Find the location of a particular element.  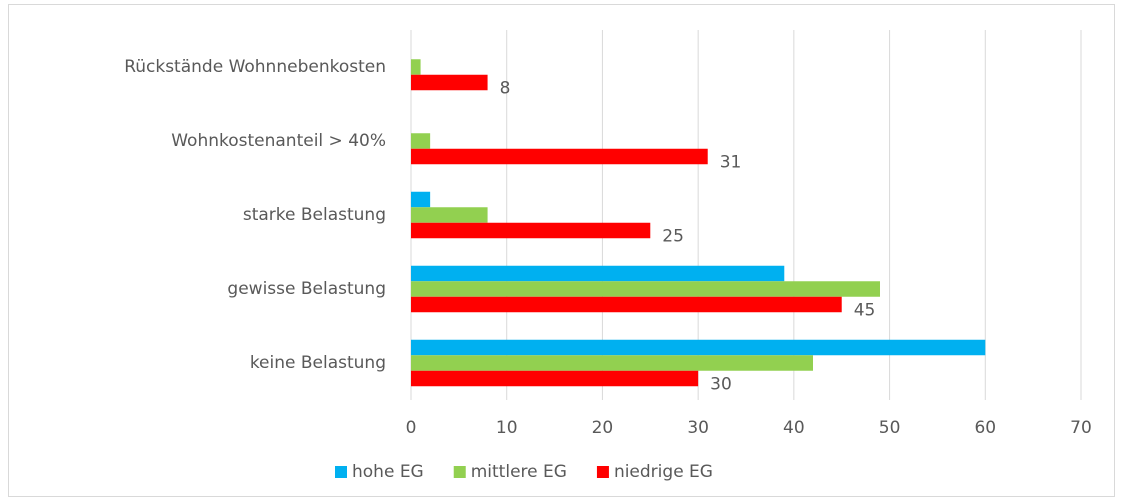

y-tick-label: Wohnkostenanteil > 40% is located at coordinates (278, 141).